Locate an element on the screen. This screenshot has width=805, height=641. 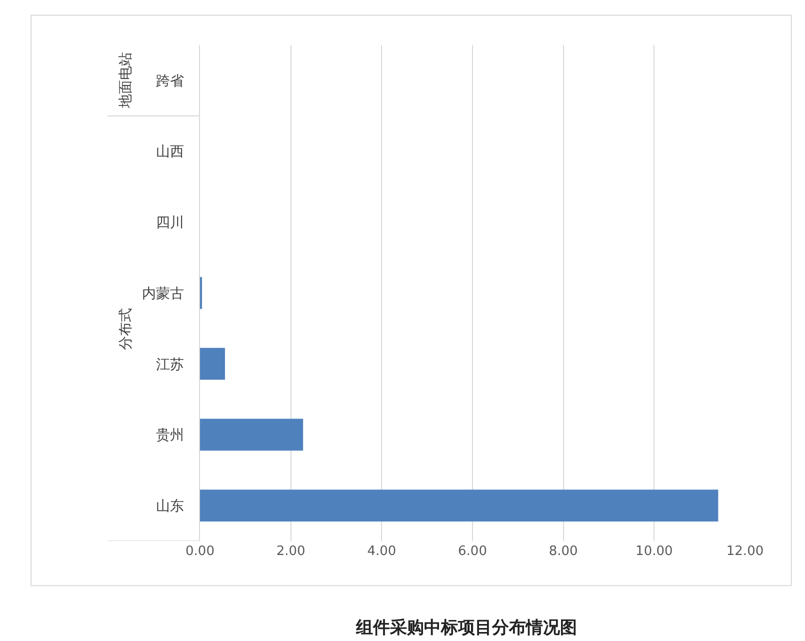
x-tick-label: 12.00 is located at coordinates (745, 551).